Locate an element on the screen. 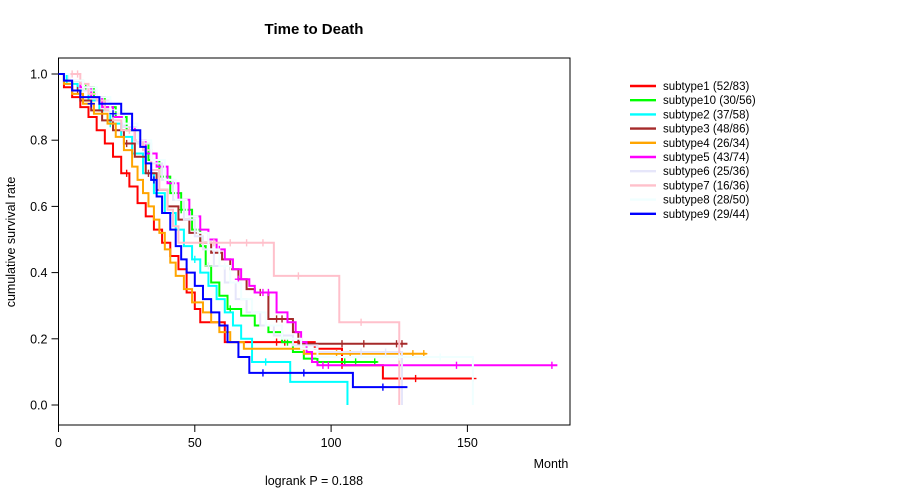 The image size is (900, 500). logrank-annotation: logrank P = 0.188 is located at coordinates (314, 481).